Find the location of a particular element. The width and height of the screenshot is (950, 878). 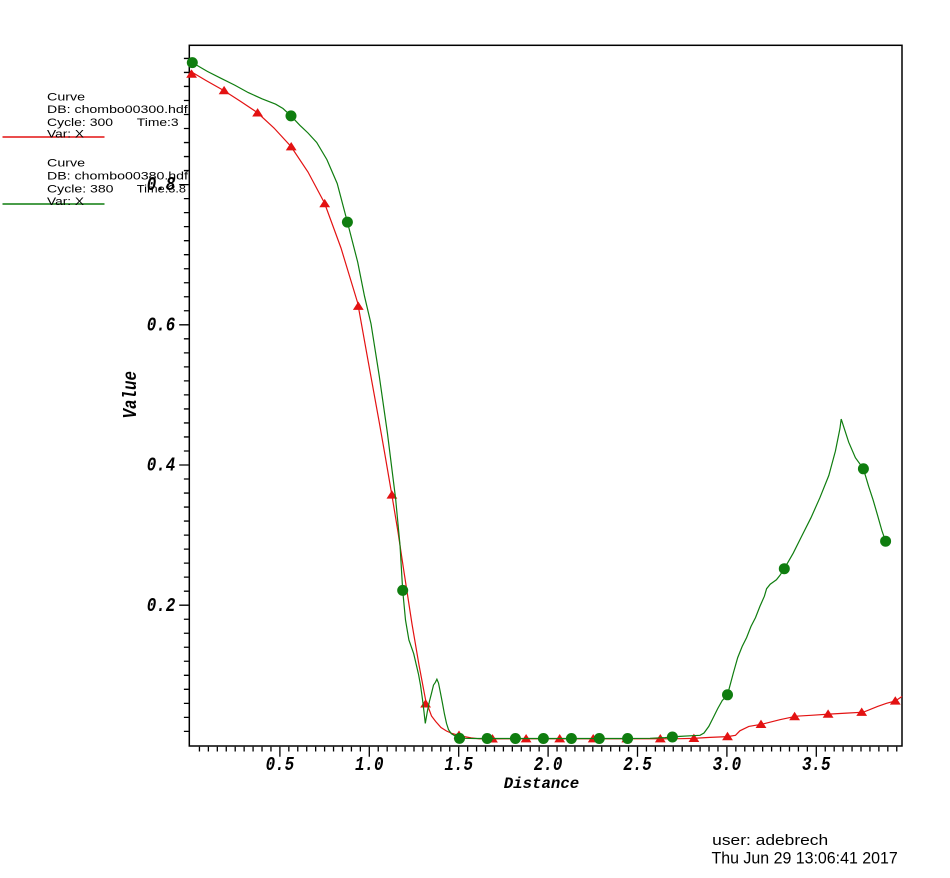

svg-text: 2.5 is located at coordinates (637, 765).